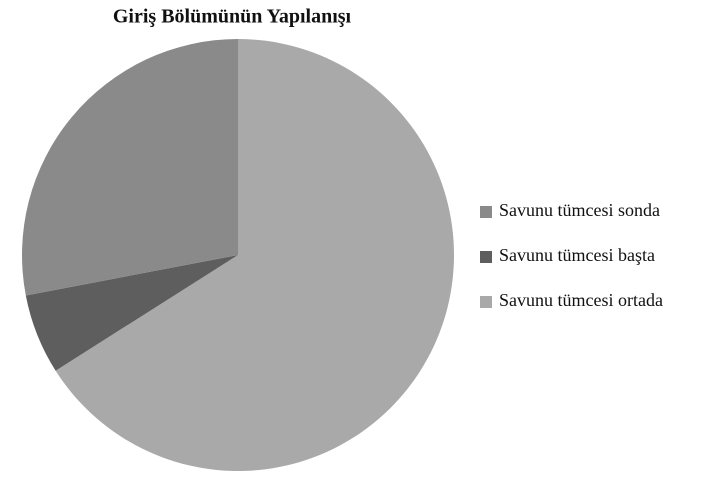 The width and height of the screenshot is (724, 478). I want to click on chart-title: Giriş Bölümünün Yapılanışı, so click(232, 17).